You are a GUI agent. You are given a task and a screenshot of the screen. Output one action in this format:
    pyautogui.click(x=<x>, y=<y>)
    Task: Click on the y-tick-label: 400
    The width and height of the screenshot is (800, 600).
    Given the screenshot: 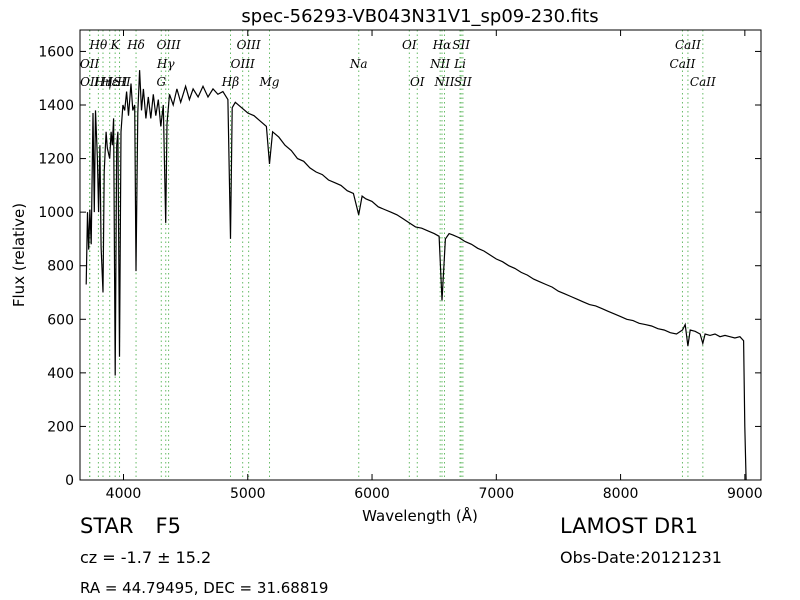 What is the action you would take?
    pyautogui.click(x=60, y=374)
    